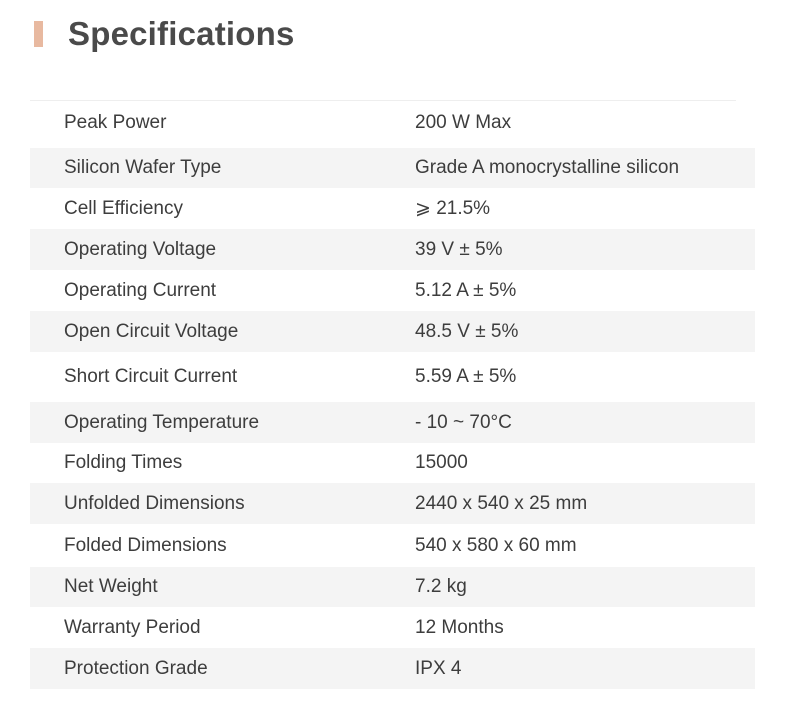  Describe the element at coordinates (392, 627) in the screenshot. I see `spec-row-warranty-period: Warranty Period 12 Months` at that location.